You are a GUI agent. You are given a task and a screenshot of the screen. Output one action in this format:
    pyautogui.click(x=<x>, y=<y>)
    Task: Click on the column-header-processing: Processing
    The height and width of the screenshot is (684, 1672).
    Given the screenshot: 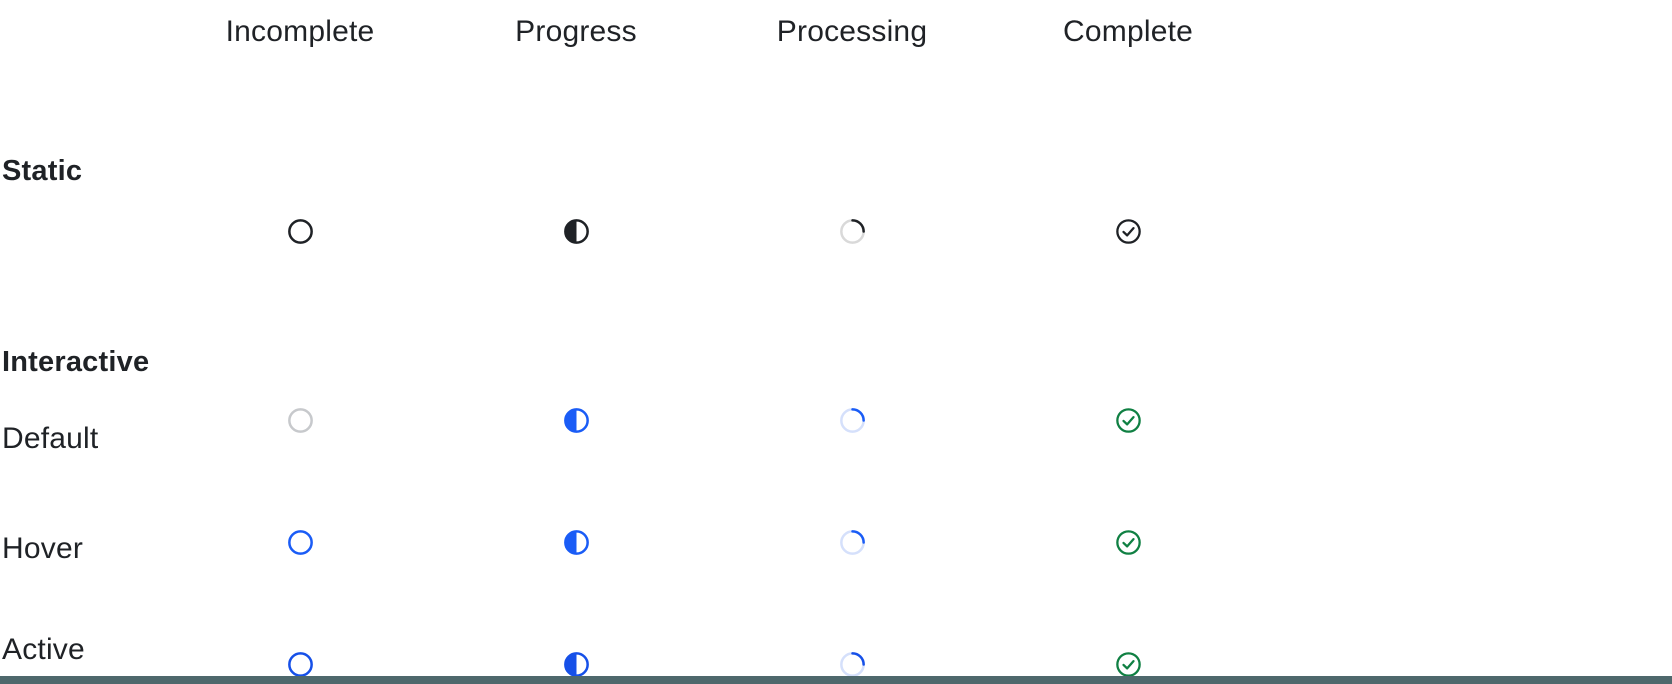 What is the action you would take?
    pyautogui.click(x=852, y=31)
    